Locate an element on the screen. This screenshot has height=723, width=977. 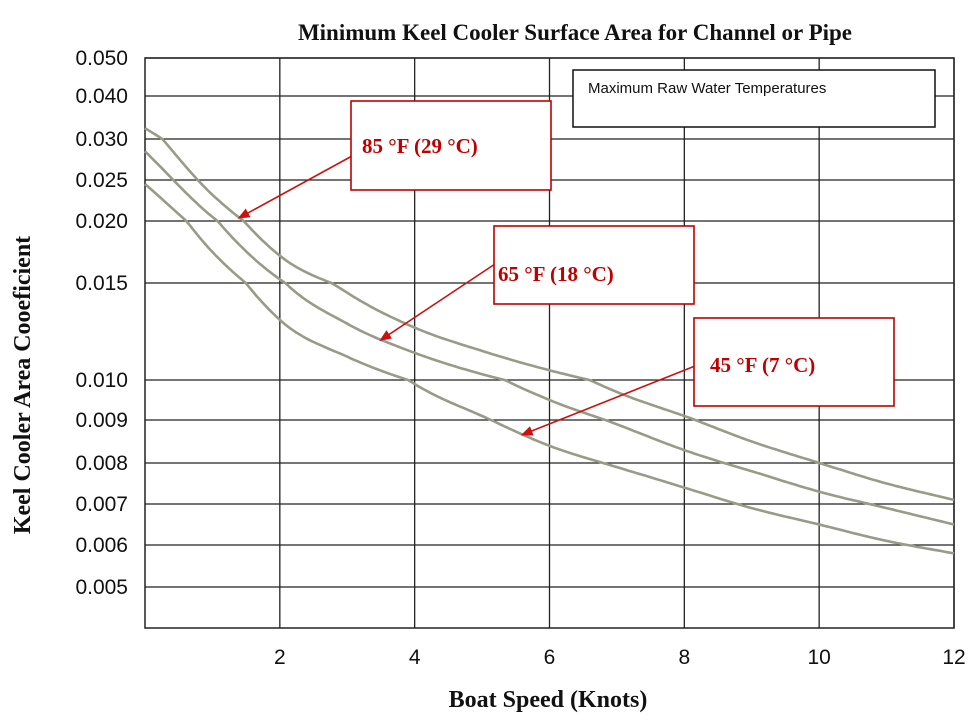
y-tick-label: 0.040 is located at coordinates (101, 96).